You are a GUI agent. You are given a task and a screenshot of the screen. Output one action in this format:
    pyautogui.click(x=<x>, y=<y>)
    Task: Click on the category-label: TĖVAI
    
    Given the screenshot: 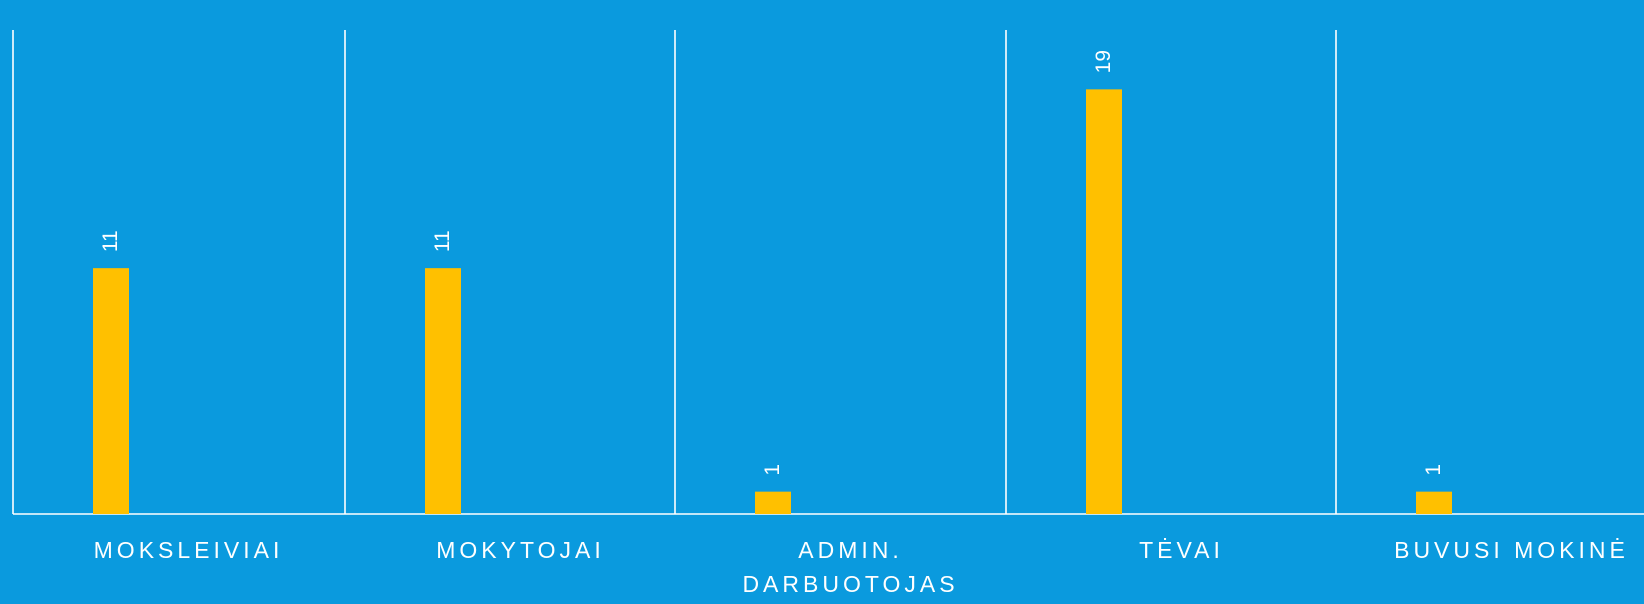 What is the action you would take?
    pyautogui.click(x=1181, y=550)
    